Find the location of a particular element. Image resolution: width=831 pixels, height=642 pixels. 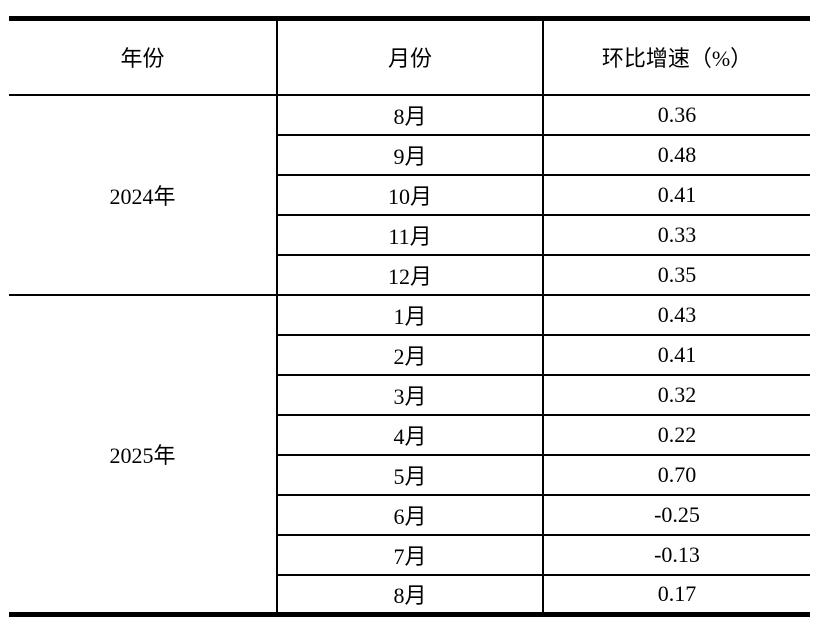

month-cell: 2月 is located at coordinates (410, 354).